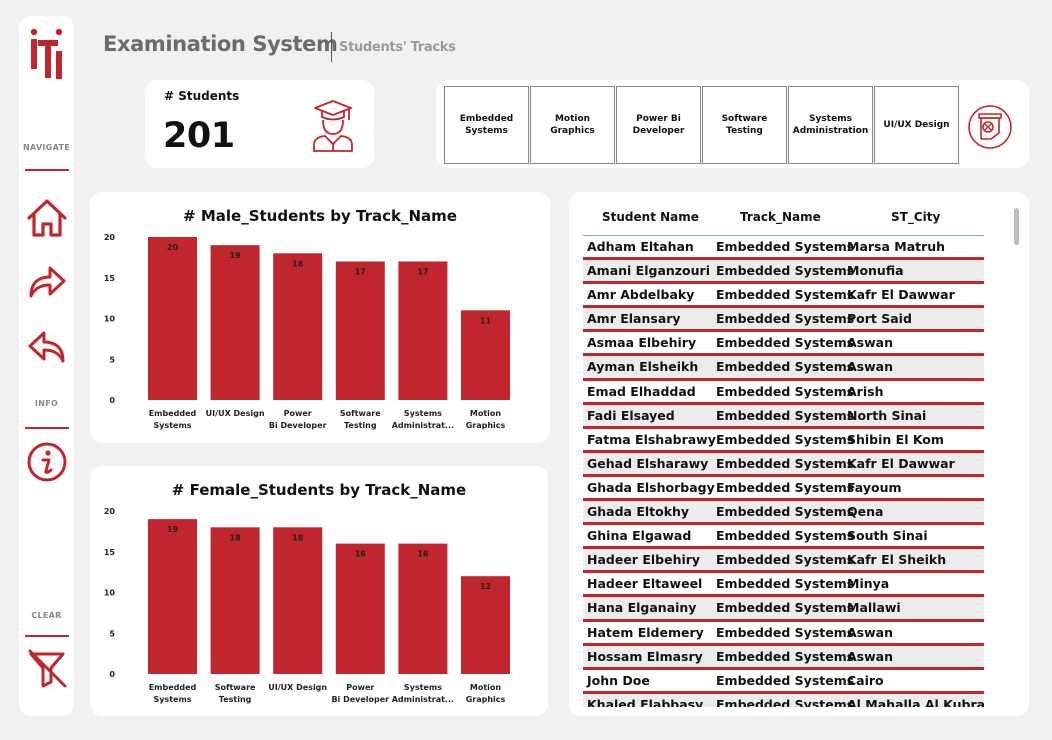 The image size is (1052, 740). I want to click on city-cell: Aswan, so click(870, 367).